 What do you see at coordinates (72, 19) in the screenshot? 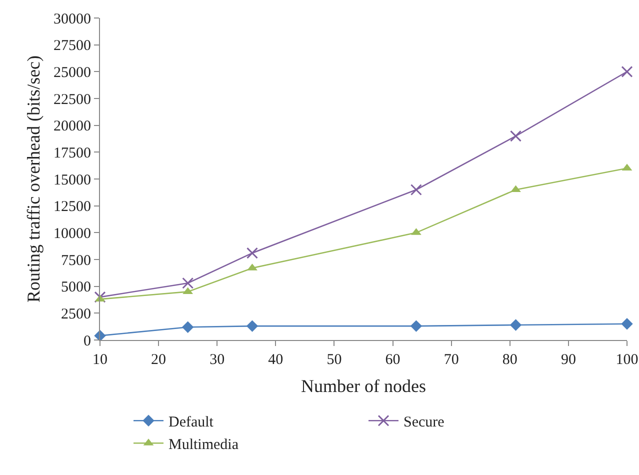
I see `y-tick-label: 30000` at bounding box center [72, 19].